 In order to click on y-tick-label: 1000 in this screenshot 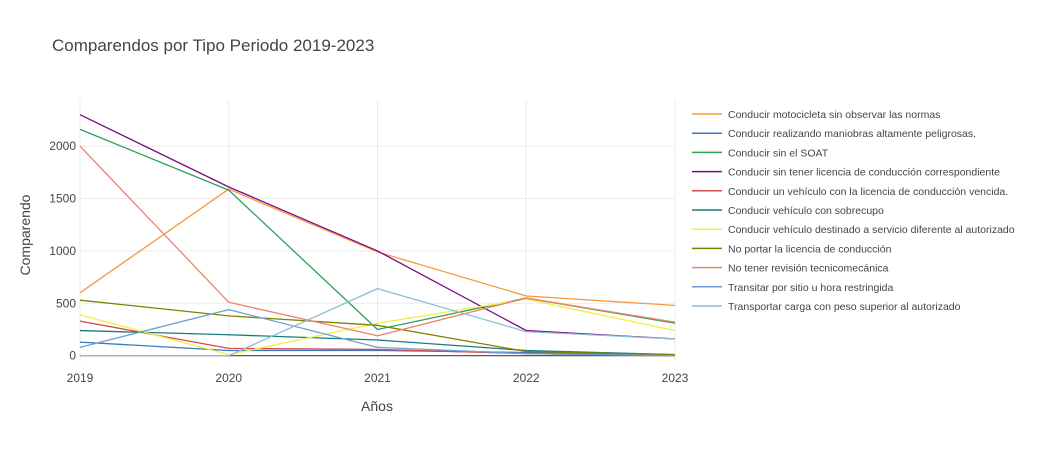, I will do `click(62, 251)`.